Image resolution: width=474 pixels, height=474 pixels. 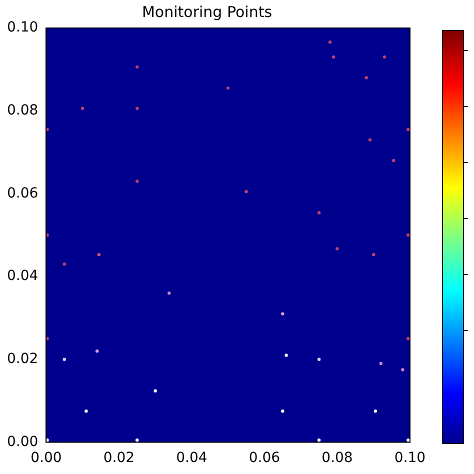 What do you see at coordinates (22, 28) in the screenshot?
I see `y-tick-label: 0.10` at bounding box center [22, 28].